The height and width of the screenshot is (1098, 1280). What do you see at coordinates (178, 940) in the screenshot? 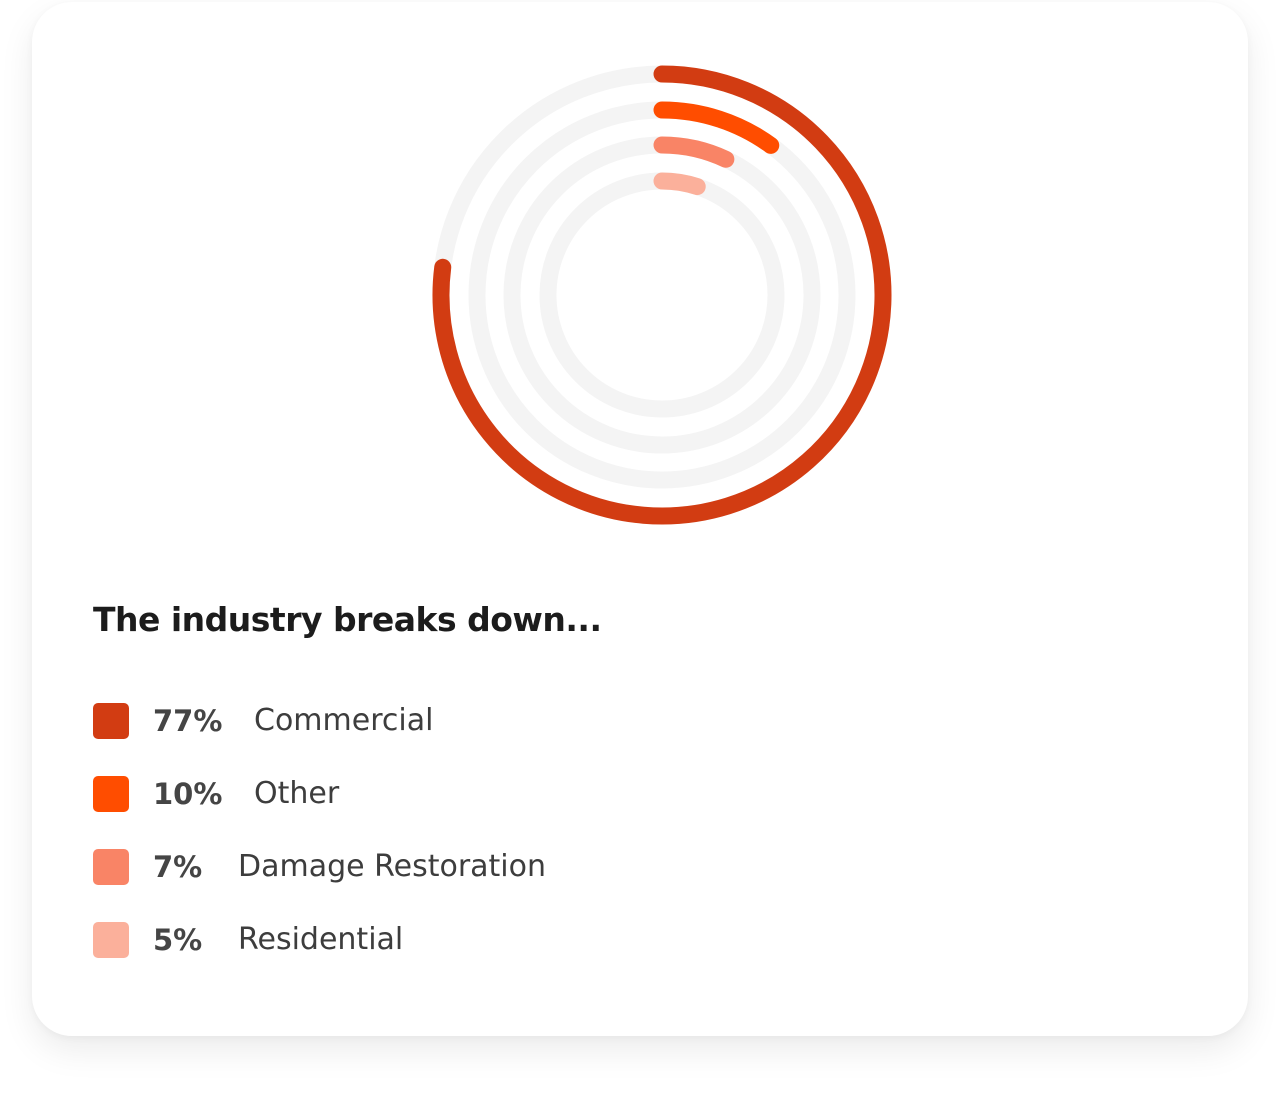
I see `legend-percentage: 5%` at bounding box center [178, 940].